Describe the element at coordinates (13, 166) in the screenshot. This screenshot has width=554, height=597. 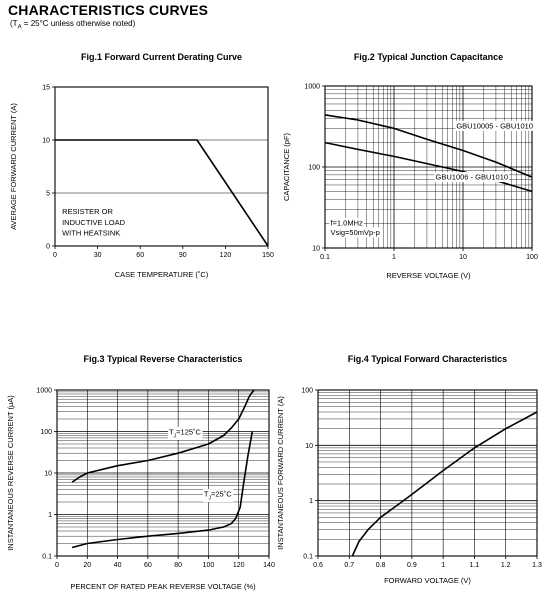
I see `y-axis-label: AVERAGE FORWARD CURRENT (A)` at that location.